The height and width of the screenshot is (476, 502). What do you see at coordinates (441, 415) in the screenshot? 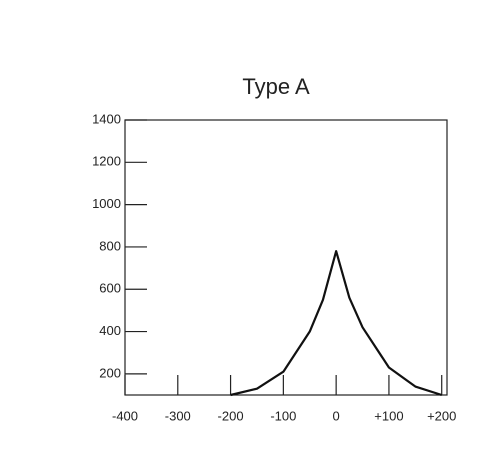
I see `x-tick-label: +200` at bounding box center [441, 415].